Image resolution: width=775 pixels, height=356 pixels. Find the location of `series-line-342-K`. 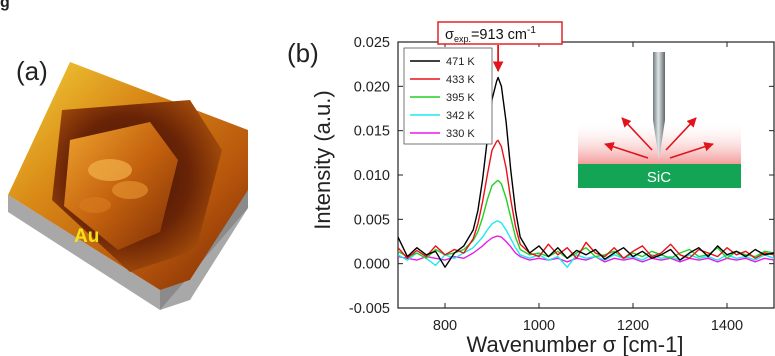

series-line-342-K is located at coordinates (586, 244).